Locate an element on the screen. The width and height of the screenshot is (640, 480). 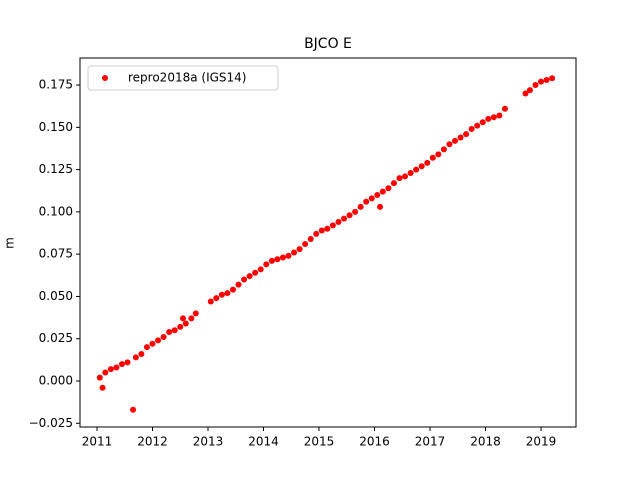
y-tick-label: 0.025 is located at coordinates (56, 338).